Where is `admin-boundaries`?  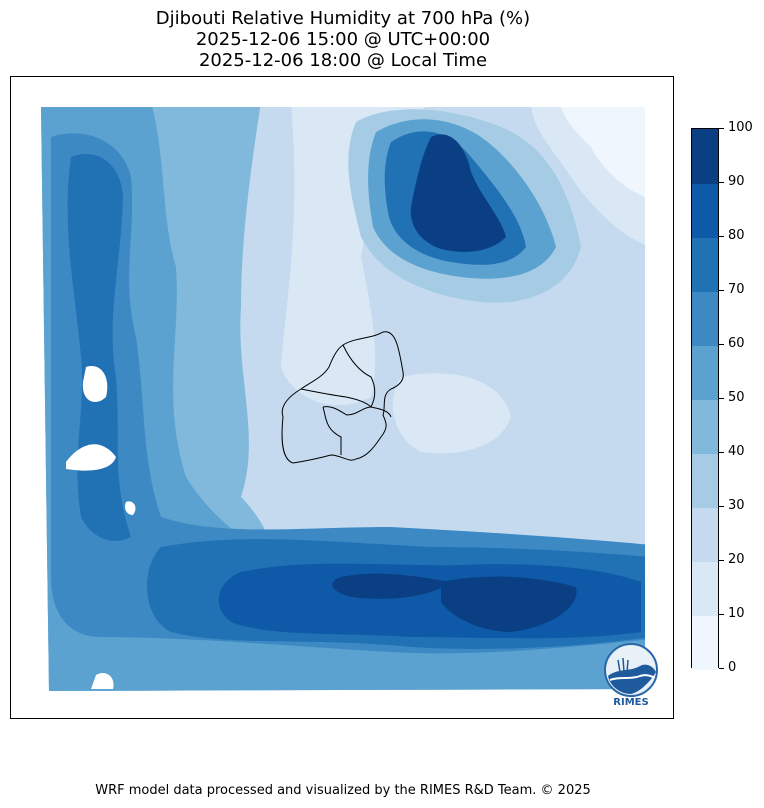
admin-boundaries is located at coordinates (342, 397).